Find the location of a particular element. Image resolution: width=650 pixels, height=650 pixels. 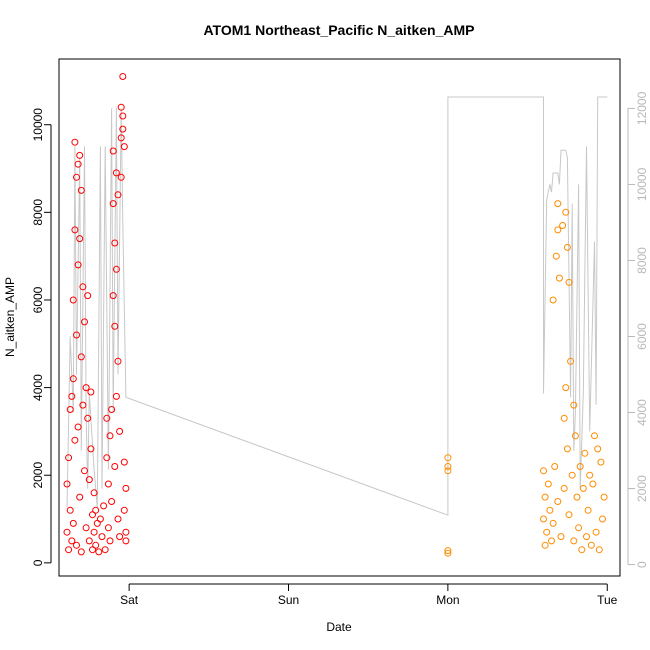

y2-tick-label: 0 is located at coordinates (642, 564).